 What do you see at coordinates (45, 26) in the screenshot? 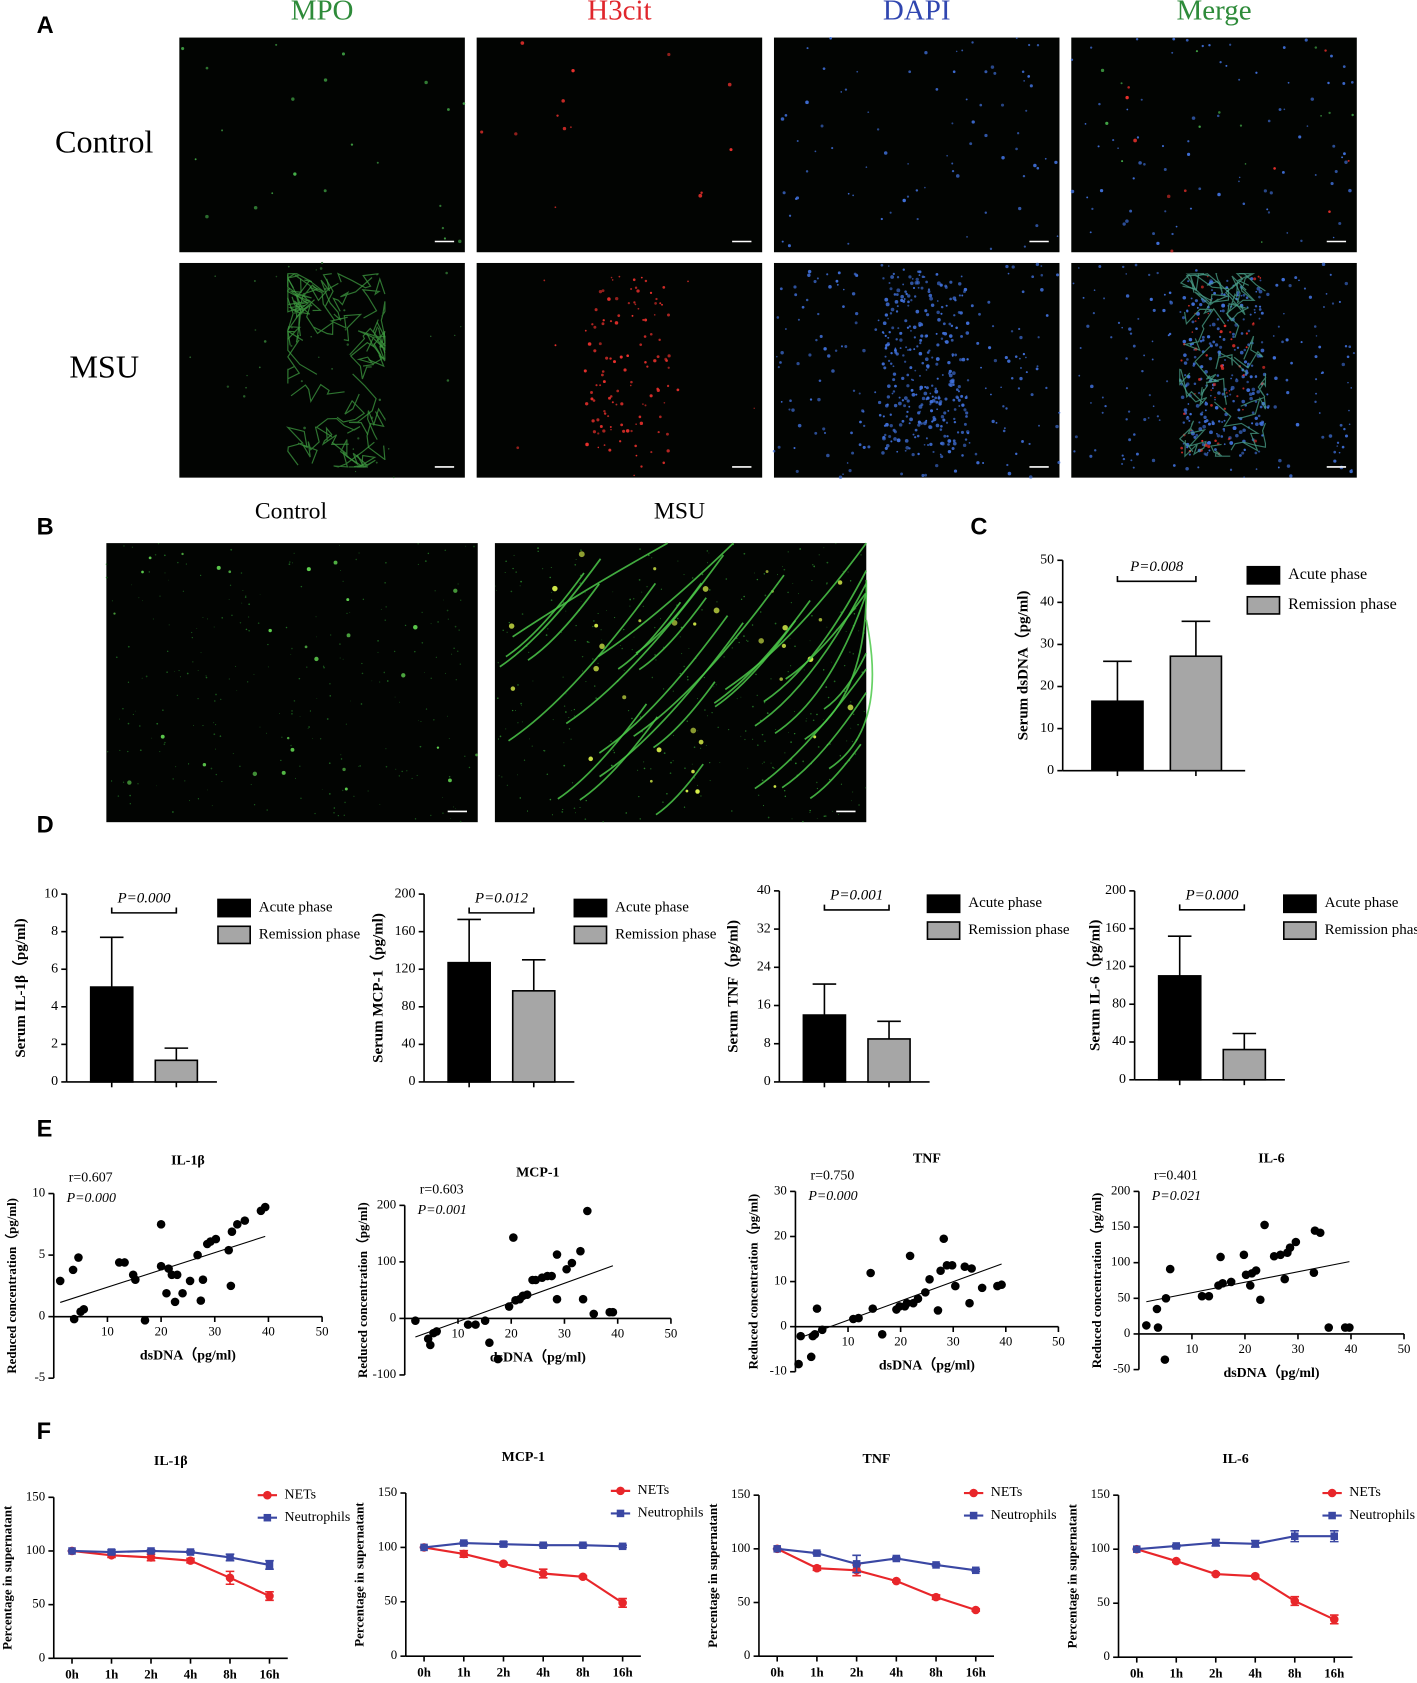
I see `panel-letter: A` at bounding box center [45, 26].